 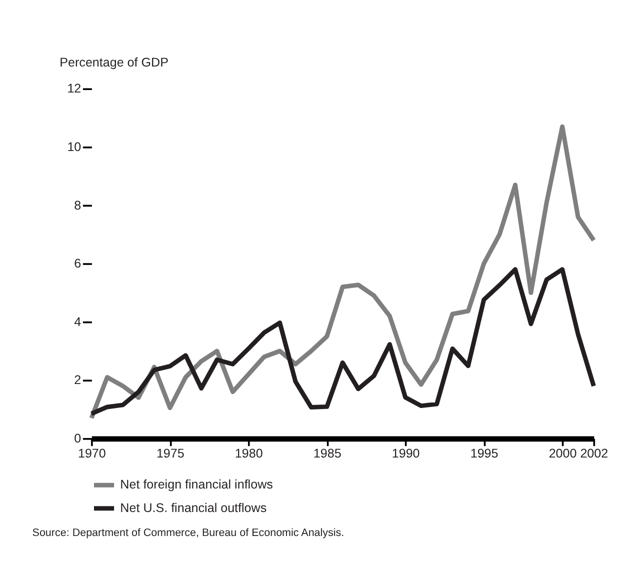 I want to click on y-tick-label: 10, so click(x=74, y=147).